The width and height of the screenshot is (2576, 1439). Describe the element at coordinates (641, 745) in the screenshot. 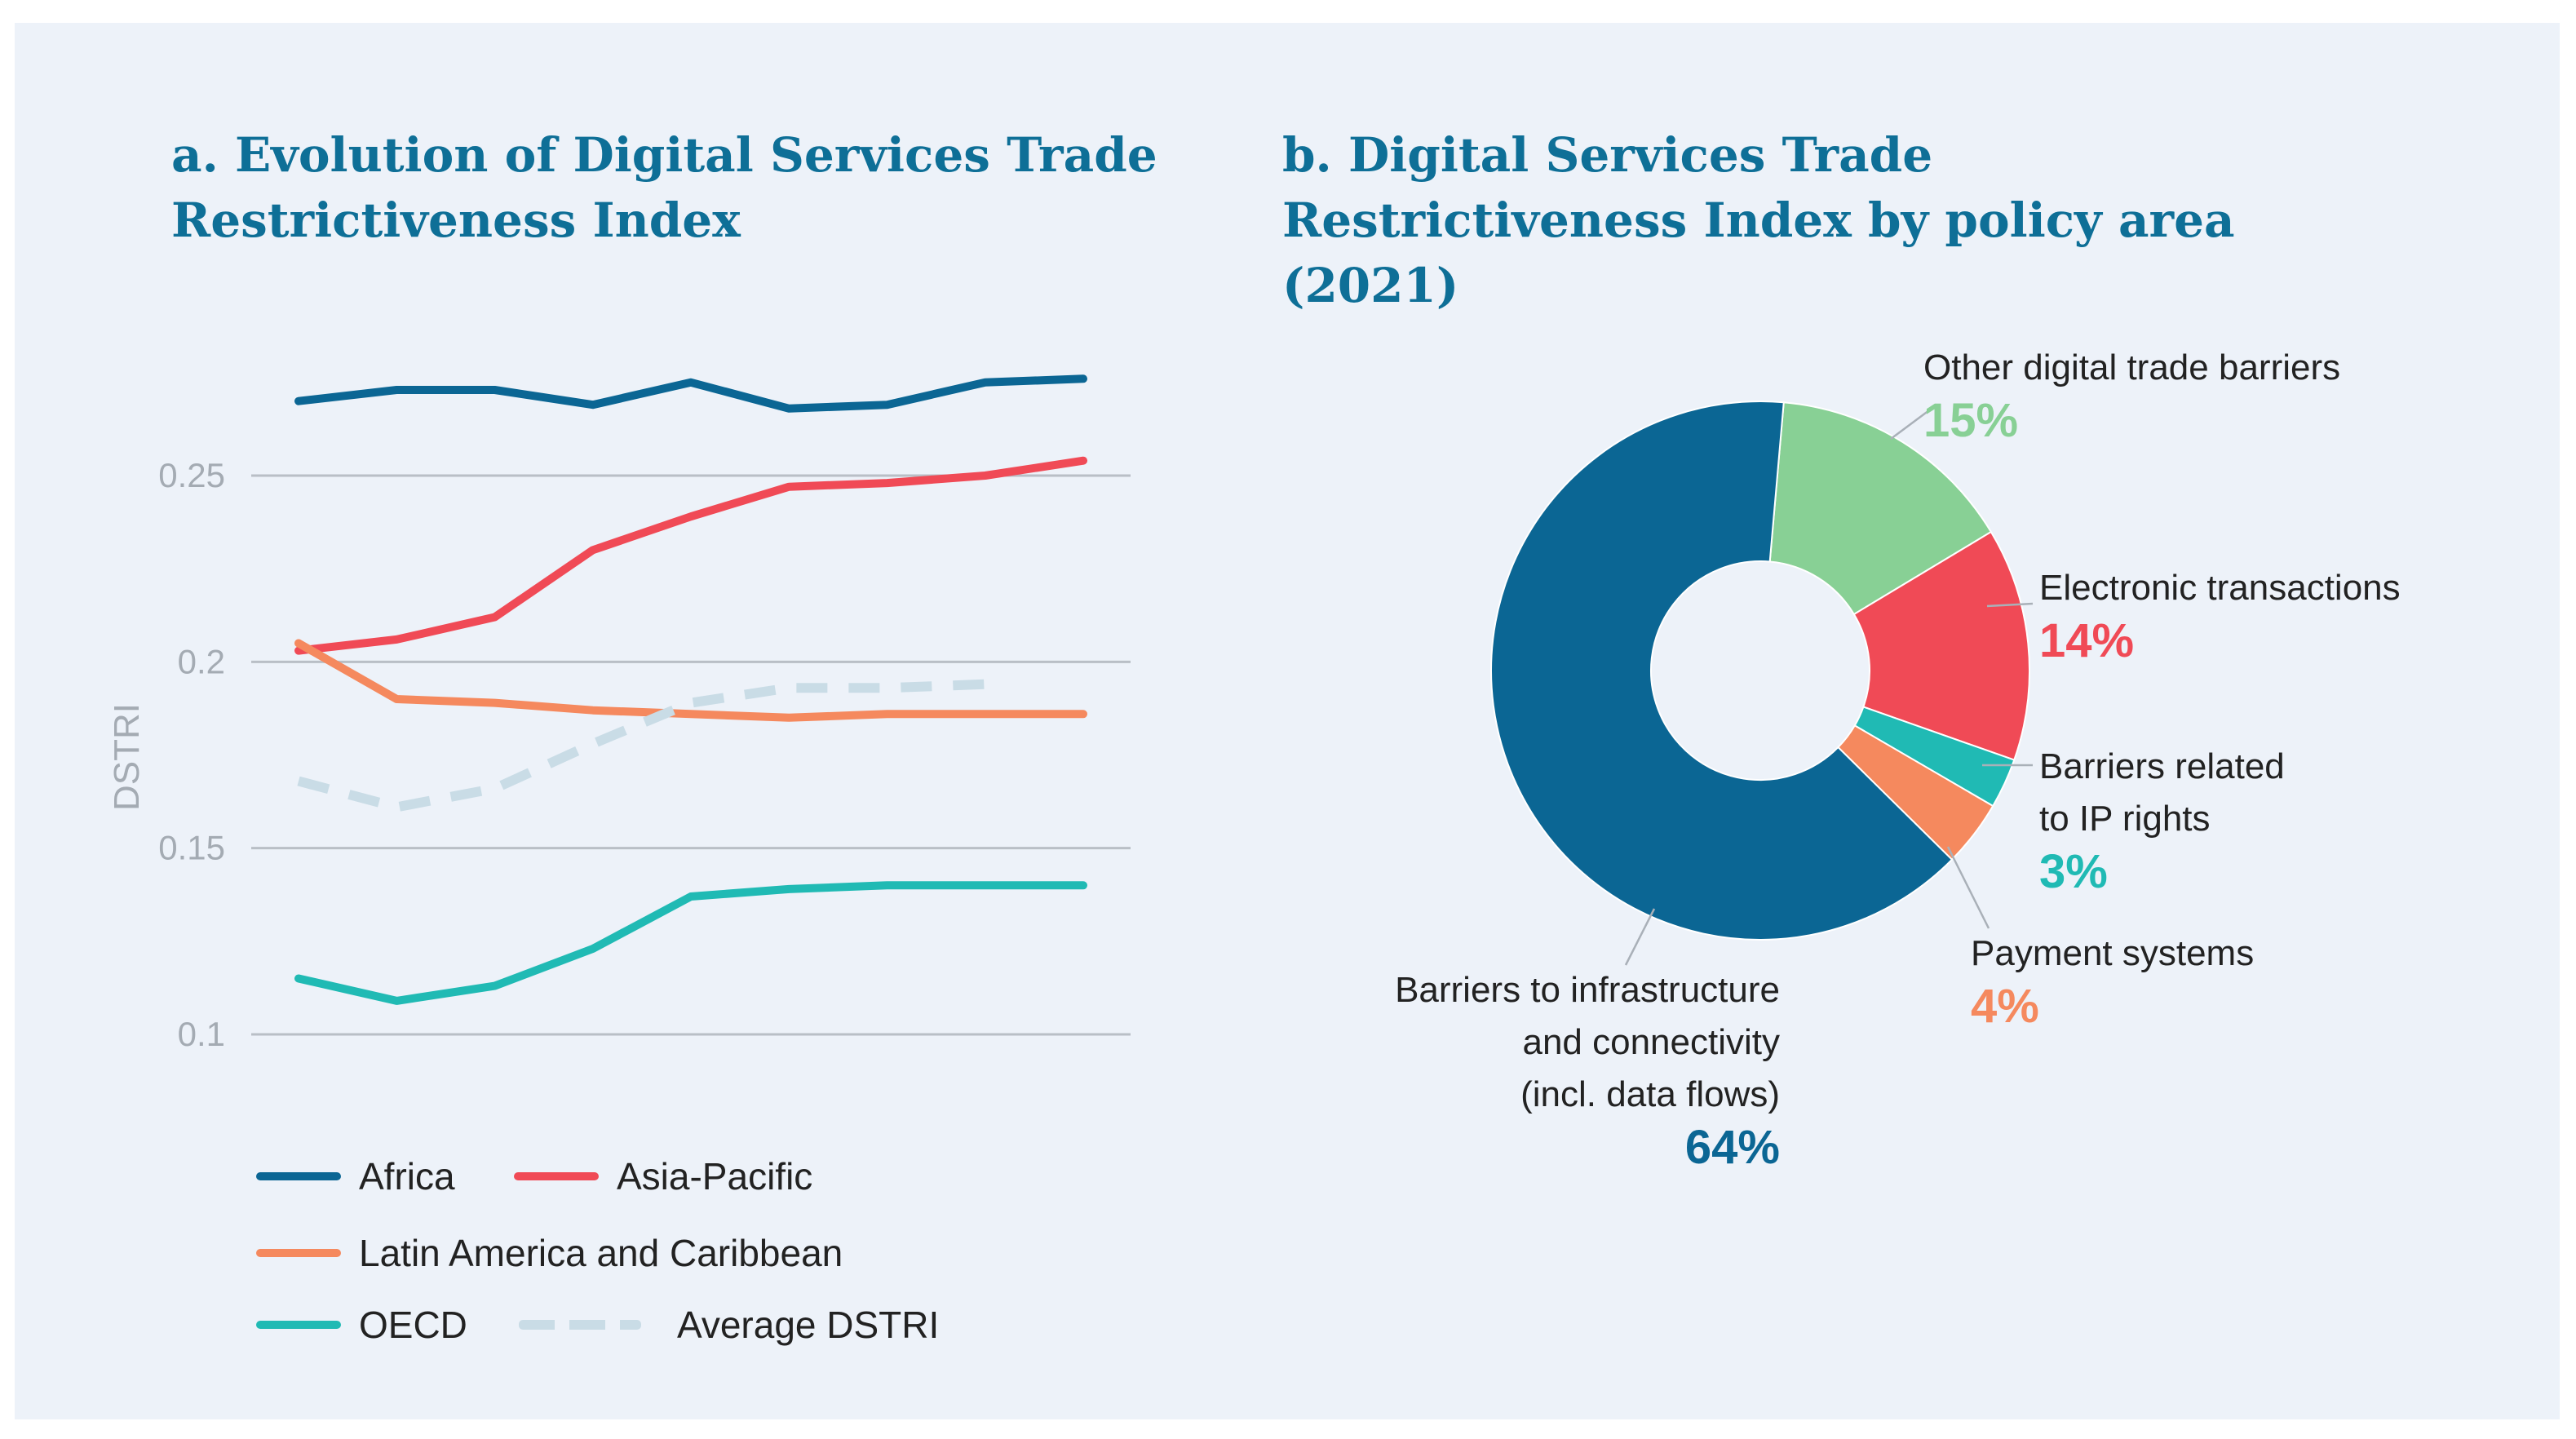

I see `series-line-average-dstri` at that location.